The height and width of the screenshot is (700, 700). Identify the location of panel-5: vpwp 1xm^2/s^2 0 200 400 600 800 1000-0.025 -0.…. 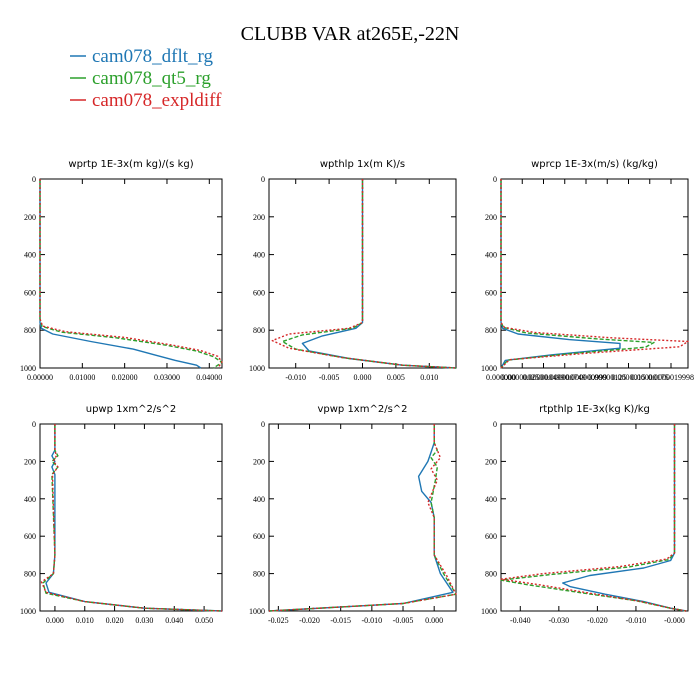
(353, 514).